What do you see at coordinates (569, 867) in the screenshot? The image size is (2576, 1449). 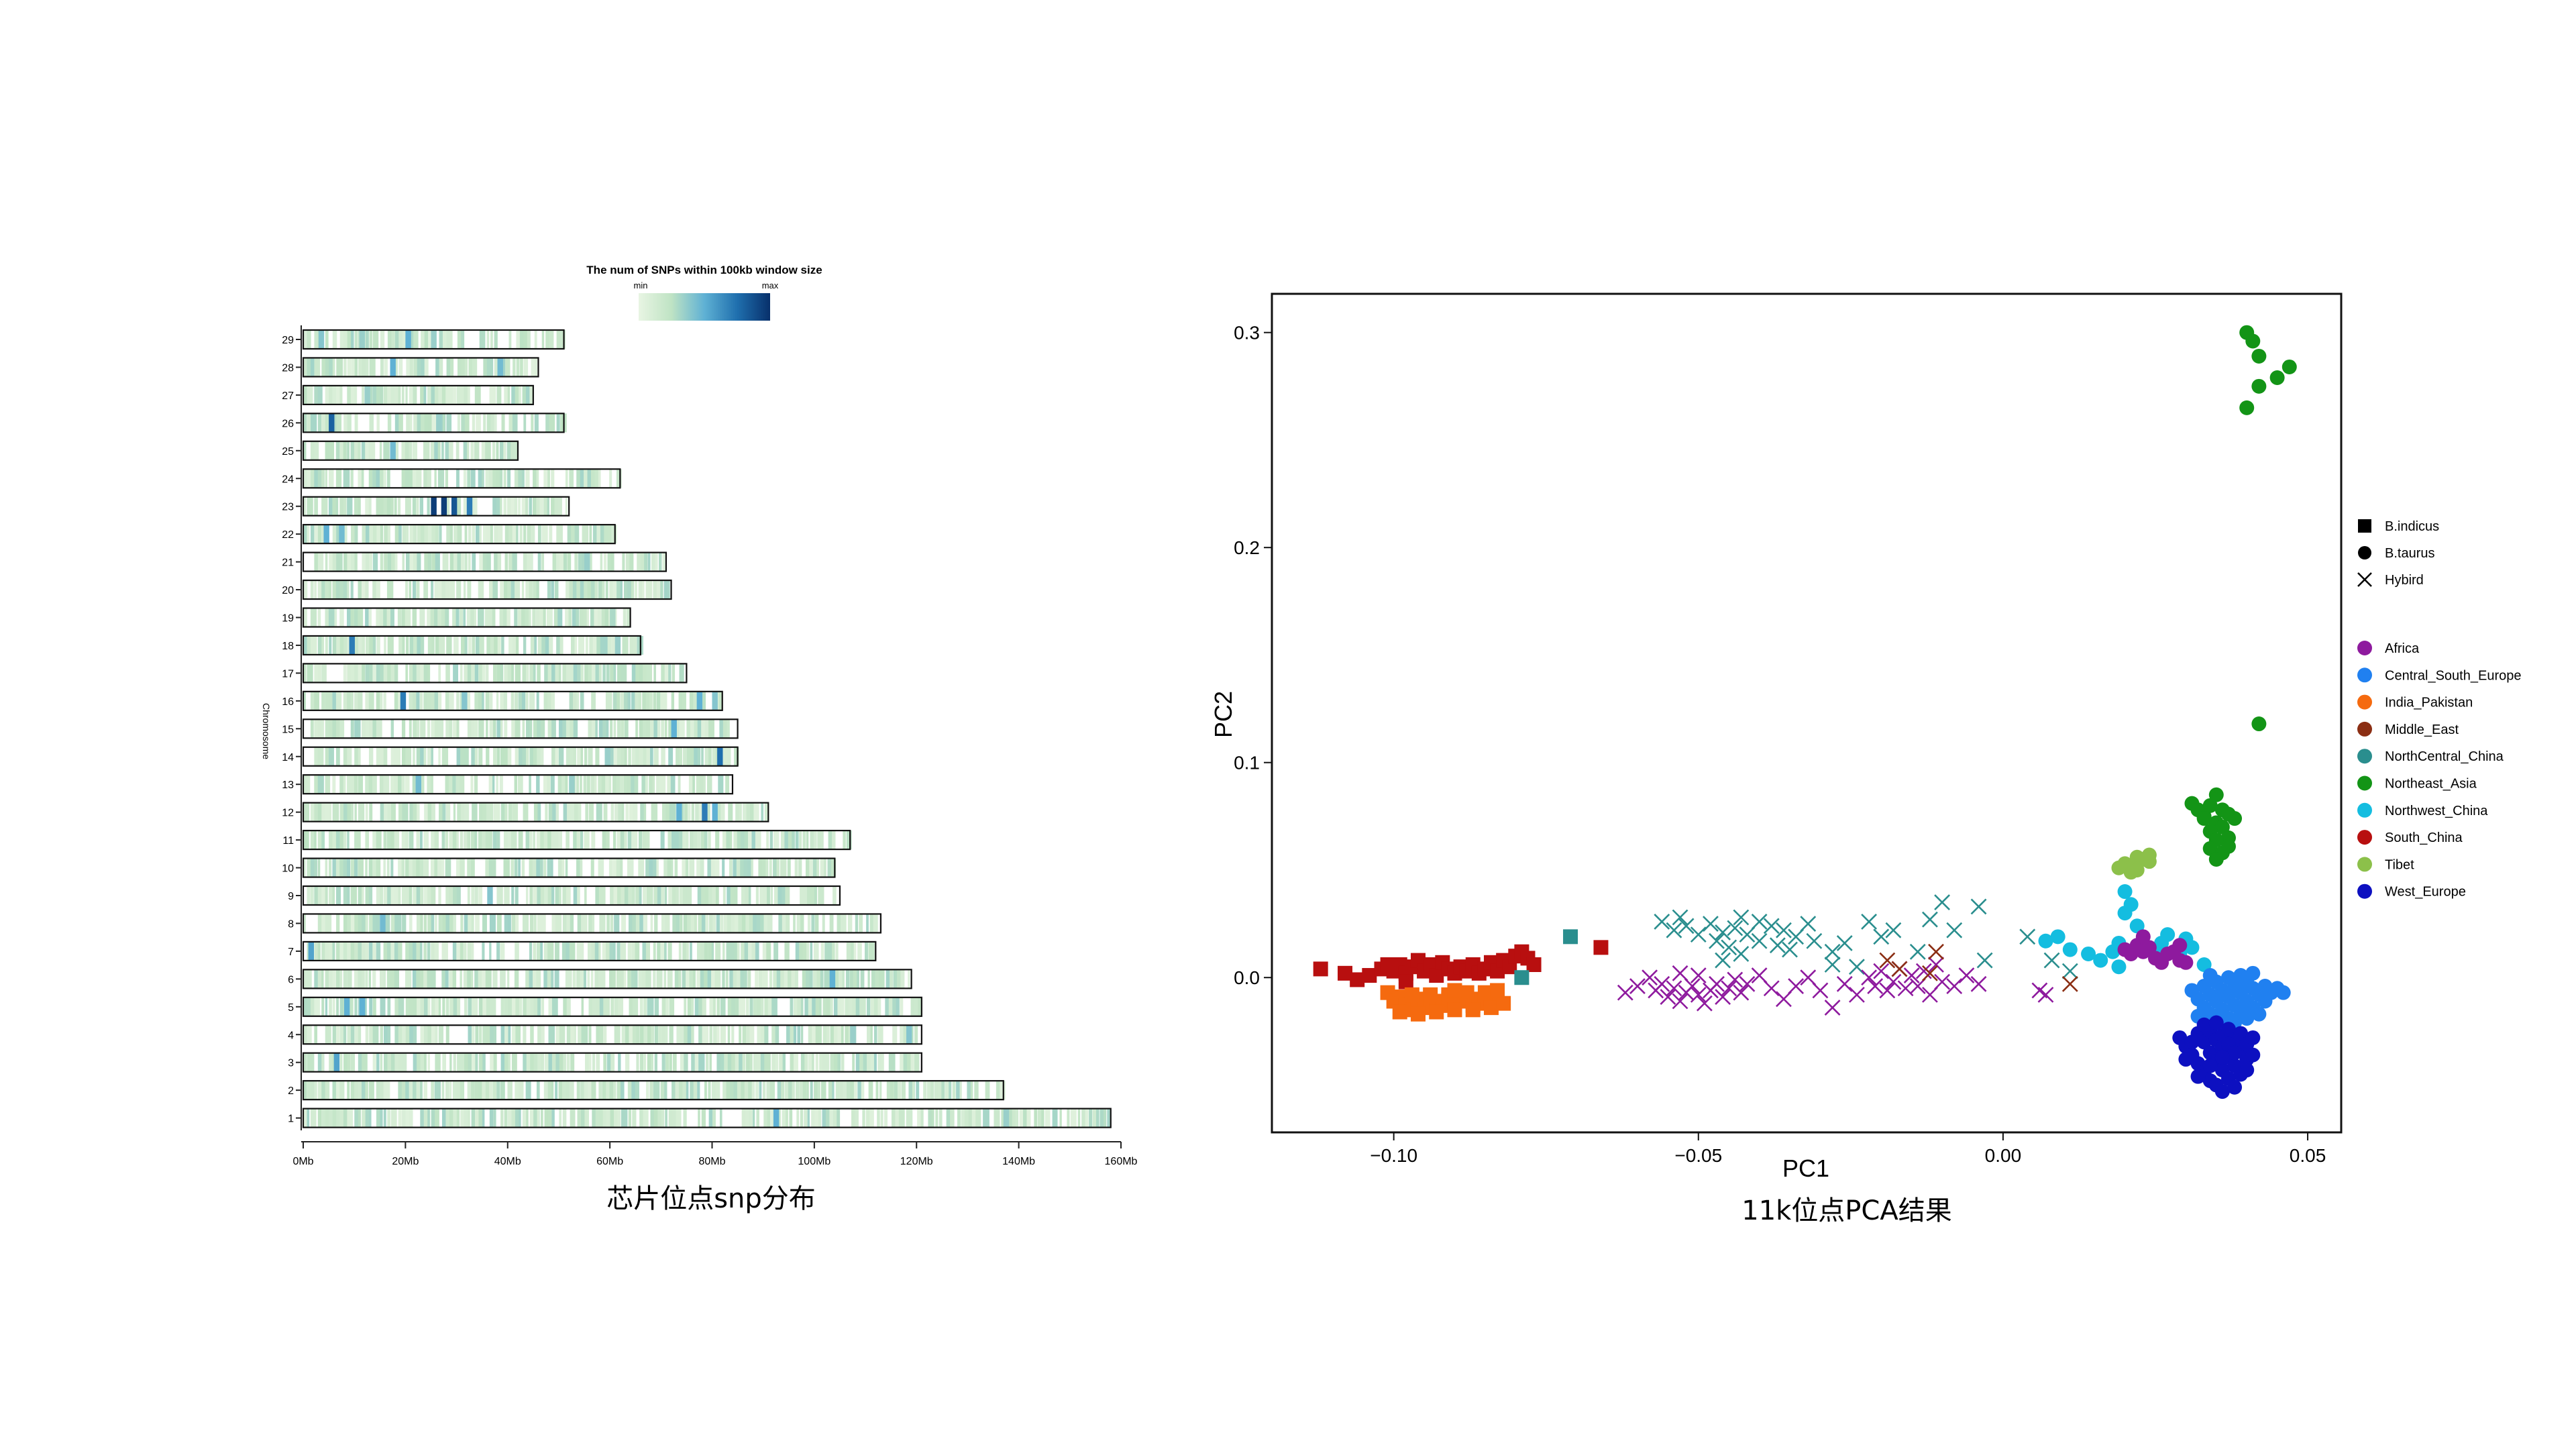 I see `chromosome-bar-background` at bounding box center [569, 867].